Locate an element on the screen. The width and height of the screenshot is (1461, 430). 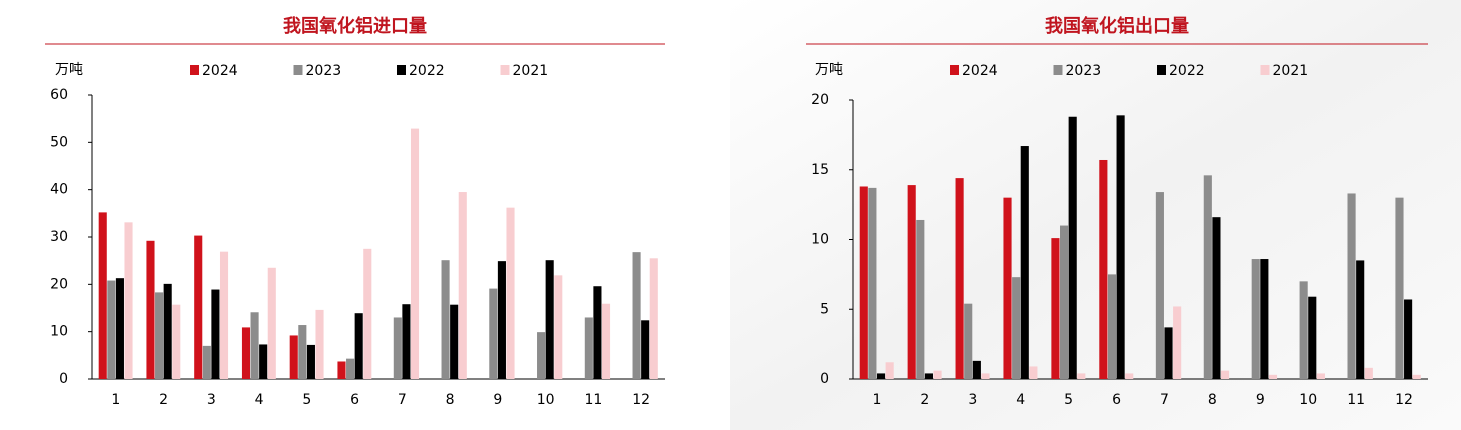
chart-title: 我国氧化铝进口量 is located at coordinates (355, 26).